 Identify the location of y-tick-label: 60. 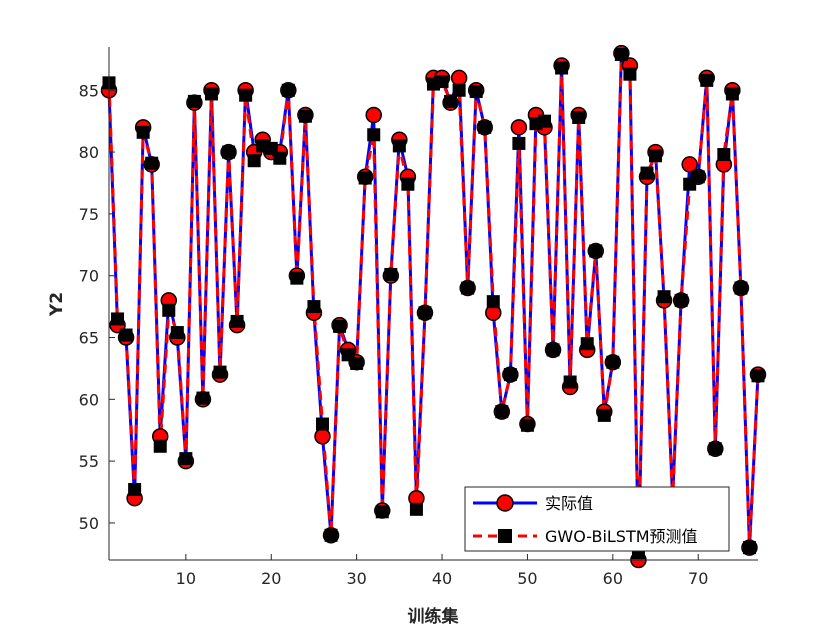
(89, 399).